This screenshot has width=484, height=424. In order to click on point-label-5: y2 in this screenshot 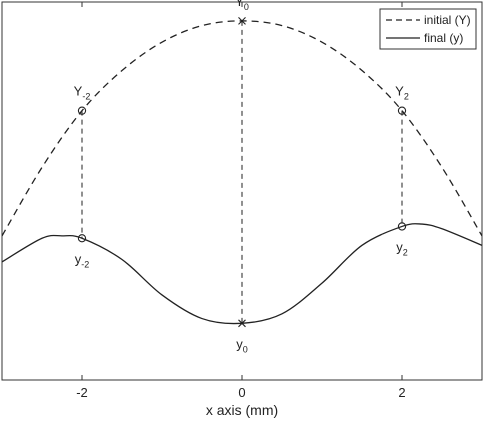, I will do `click(402, 248)`.